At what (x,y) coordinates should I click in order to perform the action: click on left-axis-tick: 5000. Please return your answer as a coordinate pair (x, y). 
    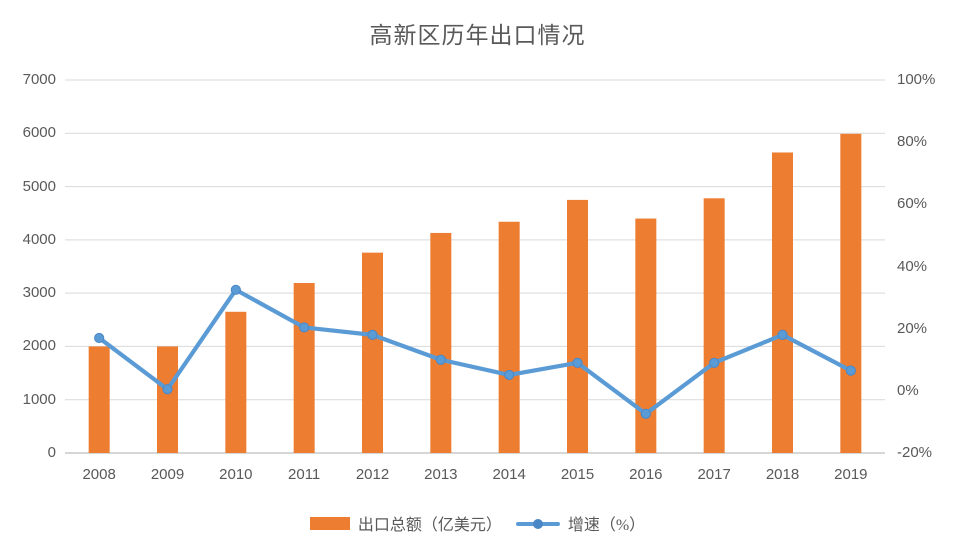
    Looking at the image, I should click on (39, 186).